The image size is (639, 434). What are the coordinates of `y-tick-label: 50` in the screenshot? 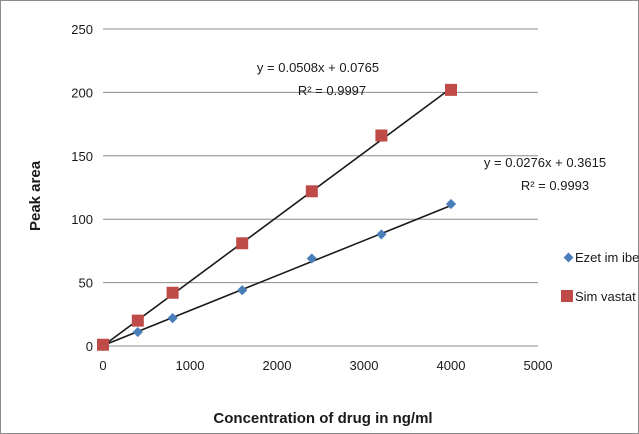 It's located at (86, 283).